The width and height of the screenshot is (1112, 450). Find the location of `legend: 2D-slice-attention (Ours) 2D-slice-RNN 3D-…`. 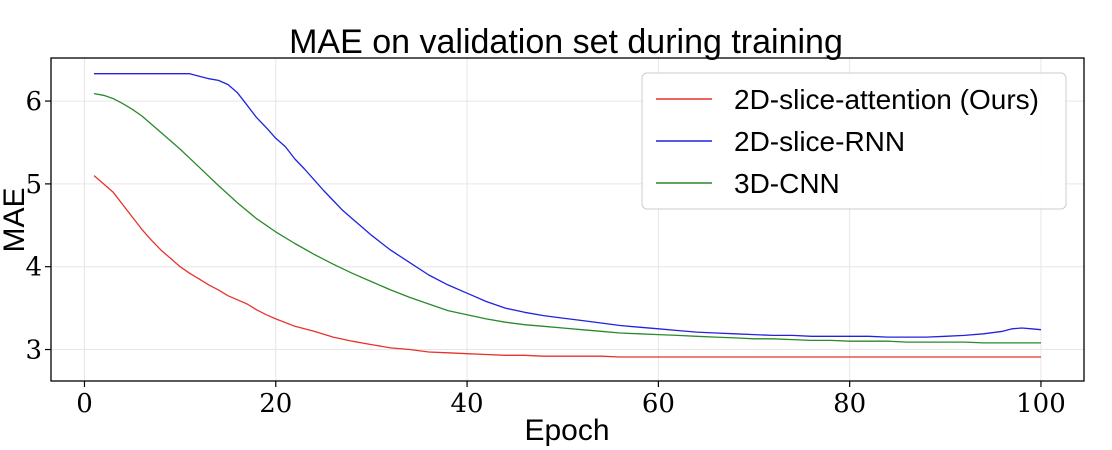

legend: 2D-slice-attention (Ours) 2D-slice-RNN 3D-… is located at coordinates (854, 141).